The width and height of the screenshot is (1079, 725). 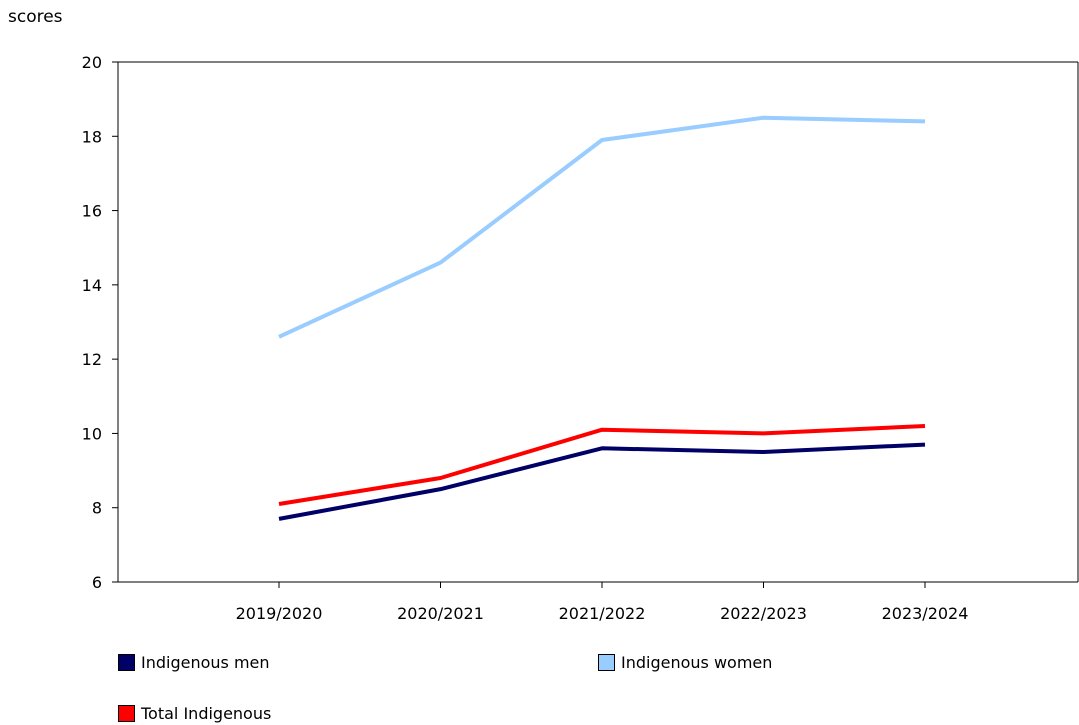 What do you see at coordinates (925, 613) in the screenshot?
I see `x-tick-label: 2023/2024` at bounding box center [925, 613].